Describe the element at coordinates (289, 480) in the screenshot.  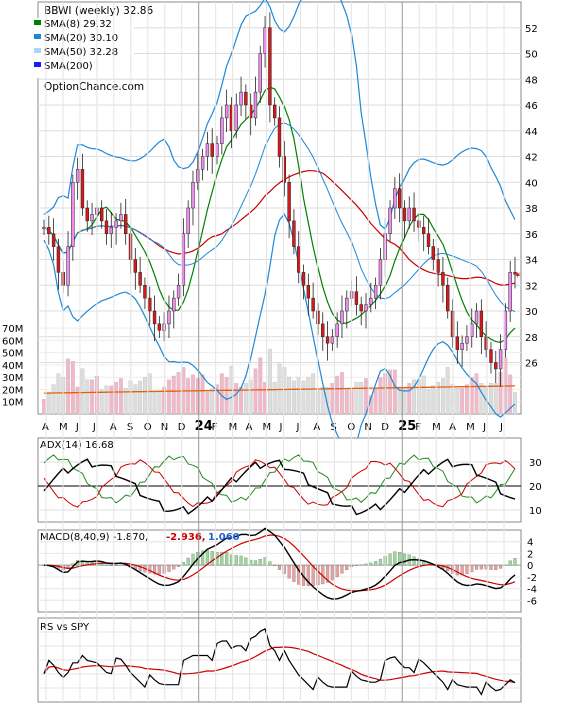
I see `adx-panel: 10 20 30` at that location.